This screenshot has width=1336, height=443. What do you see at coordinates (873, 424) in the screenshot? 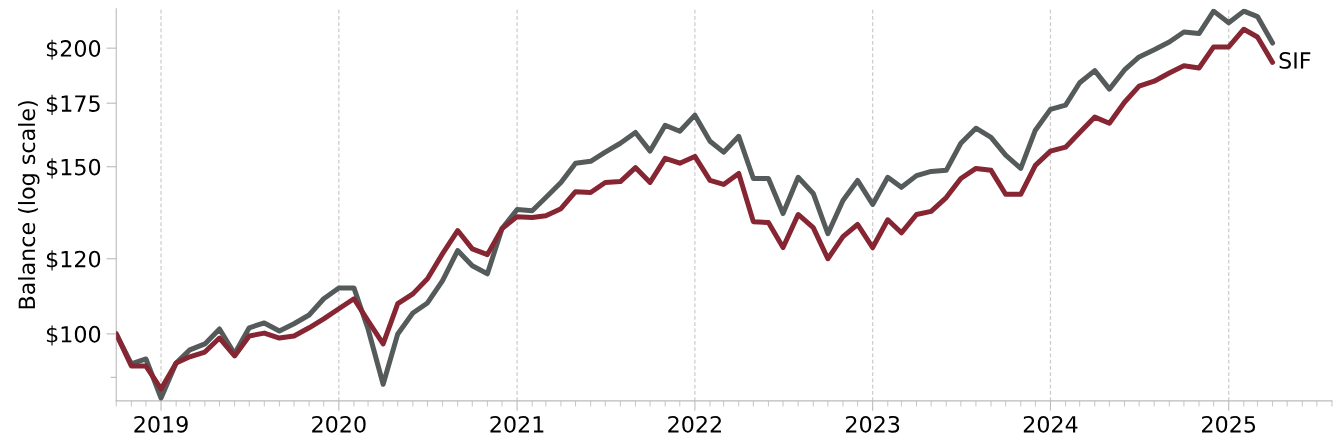
I see `x-tick-label: 2023` at bounding box center [873, 424].